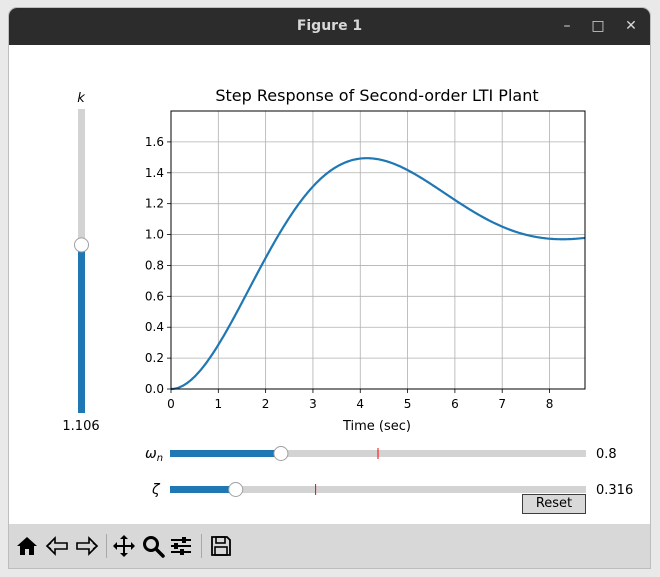 The image size is (660, 577). What do you see at coordinates (554, 504) in the screenshot?
I see `reset-button: Reset` at bounding box center [554, 504].